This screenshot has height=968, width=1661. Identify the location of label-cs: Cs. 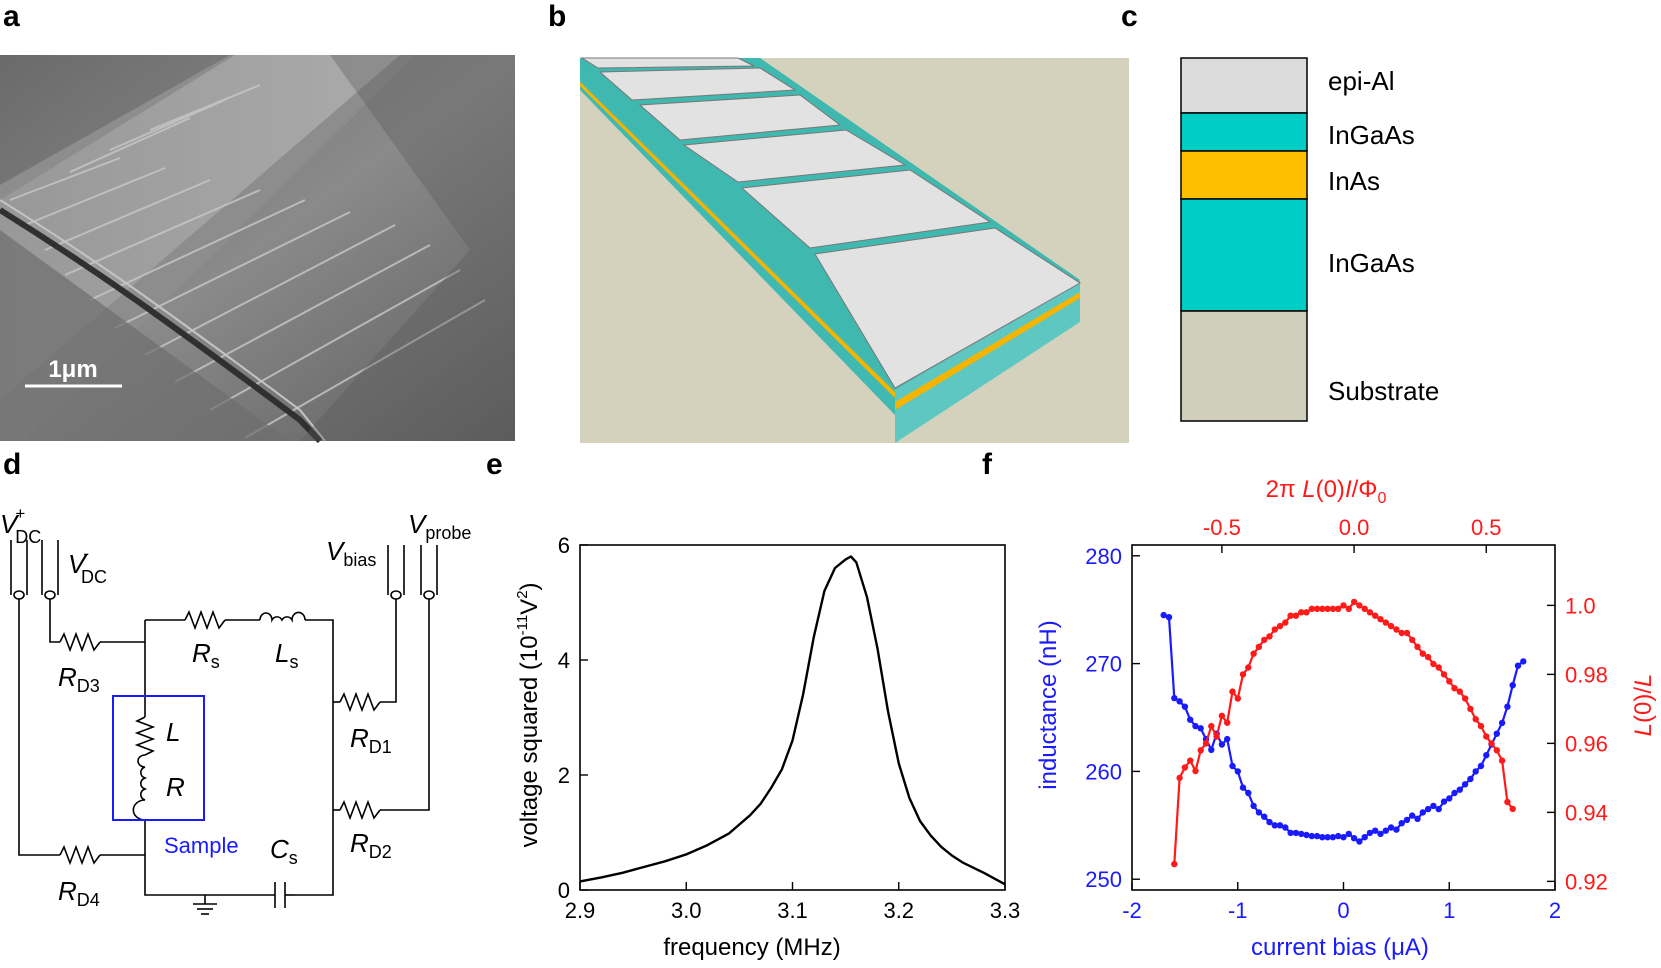
(284, 851).